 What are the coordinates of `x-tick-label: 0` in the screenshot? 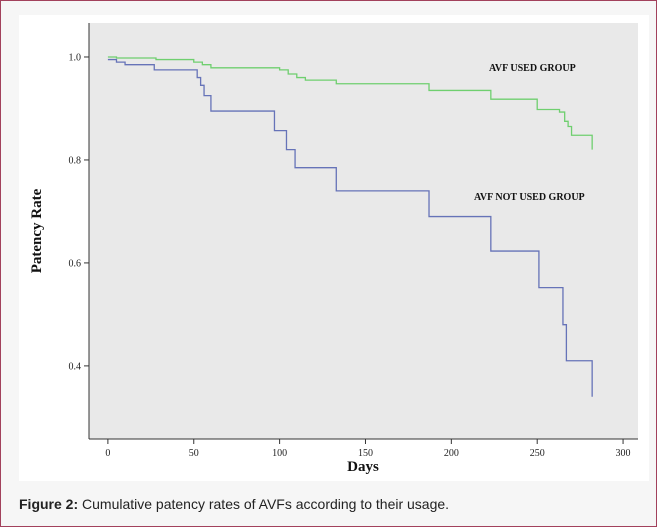 It's located at (107, 453).